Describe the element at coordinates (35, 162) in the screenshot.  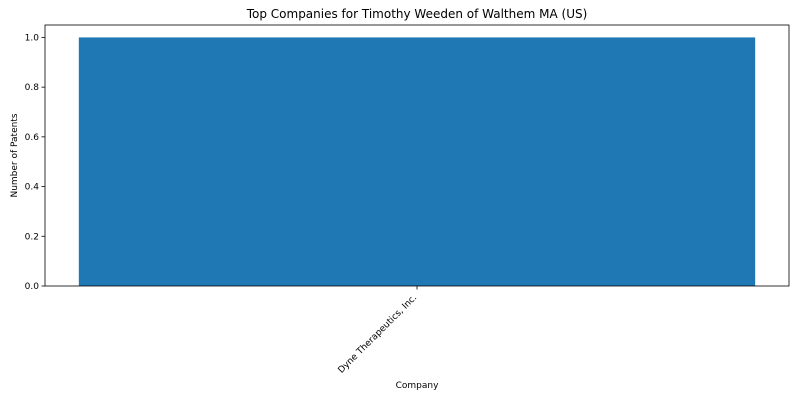
I see `y-axis: 0.0 0.2 0.4 0.6 0.8 1.0` at that location.